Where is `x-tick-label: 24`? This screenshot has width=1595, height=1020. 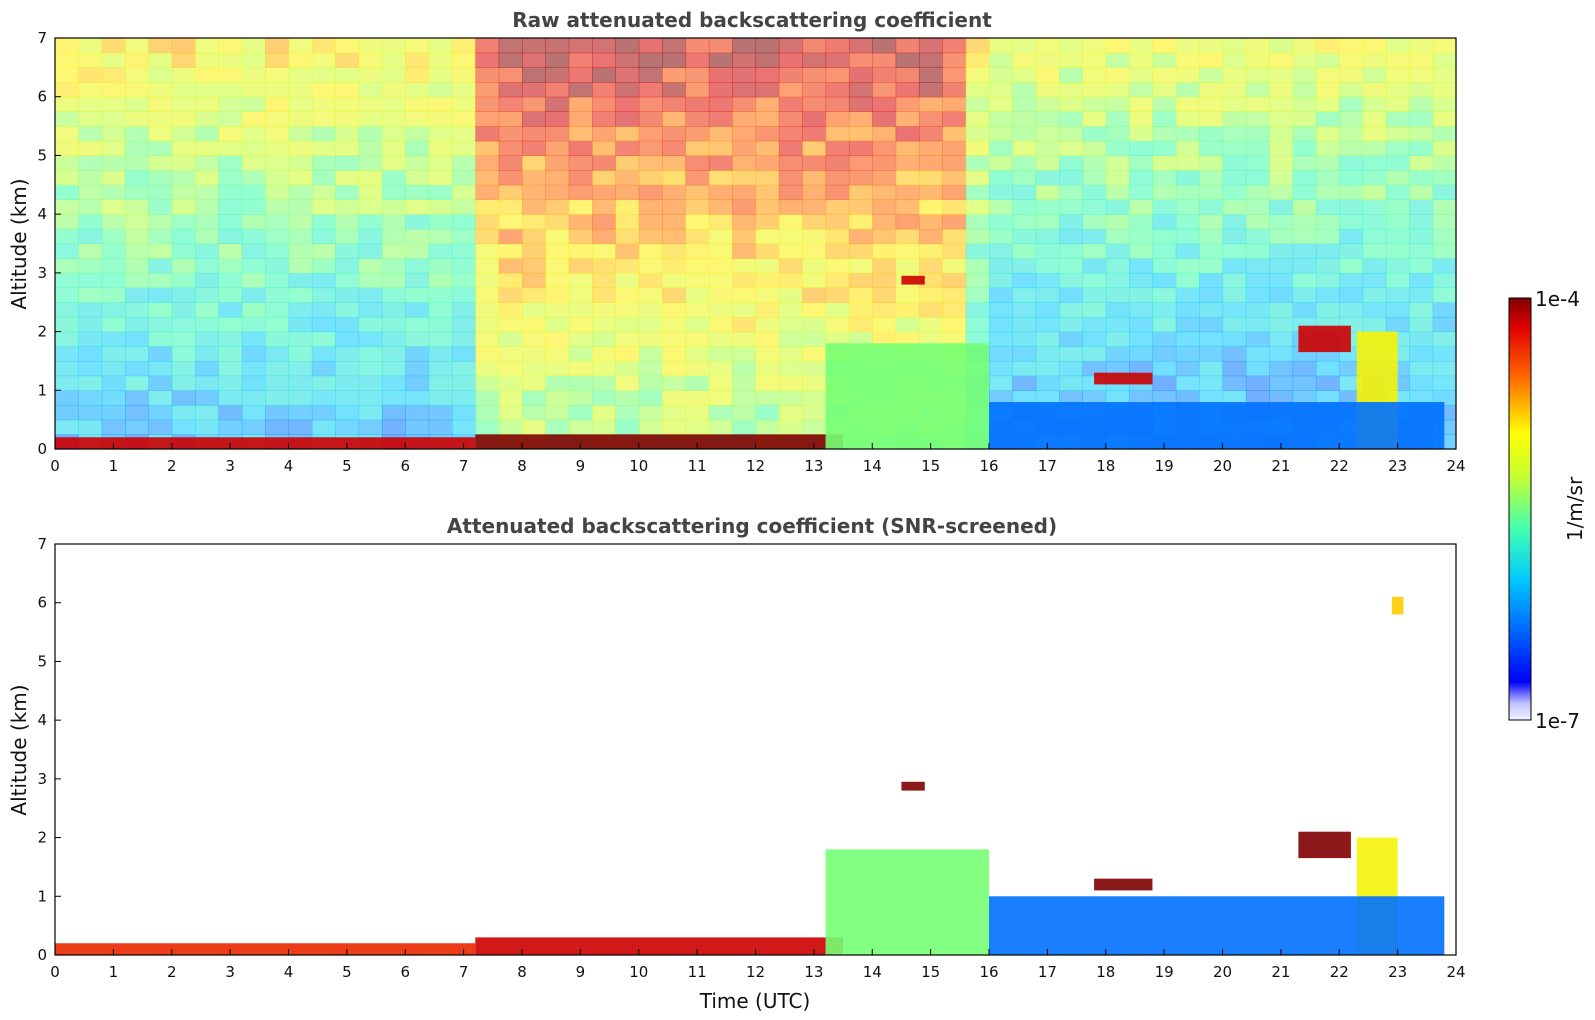
x-tick-label: 24 is located at coordinates (1455, 972).